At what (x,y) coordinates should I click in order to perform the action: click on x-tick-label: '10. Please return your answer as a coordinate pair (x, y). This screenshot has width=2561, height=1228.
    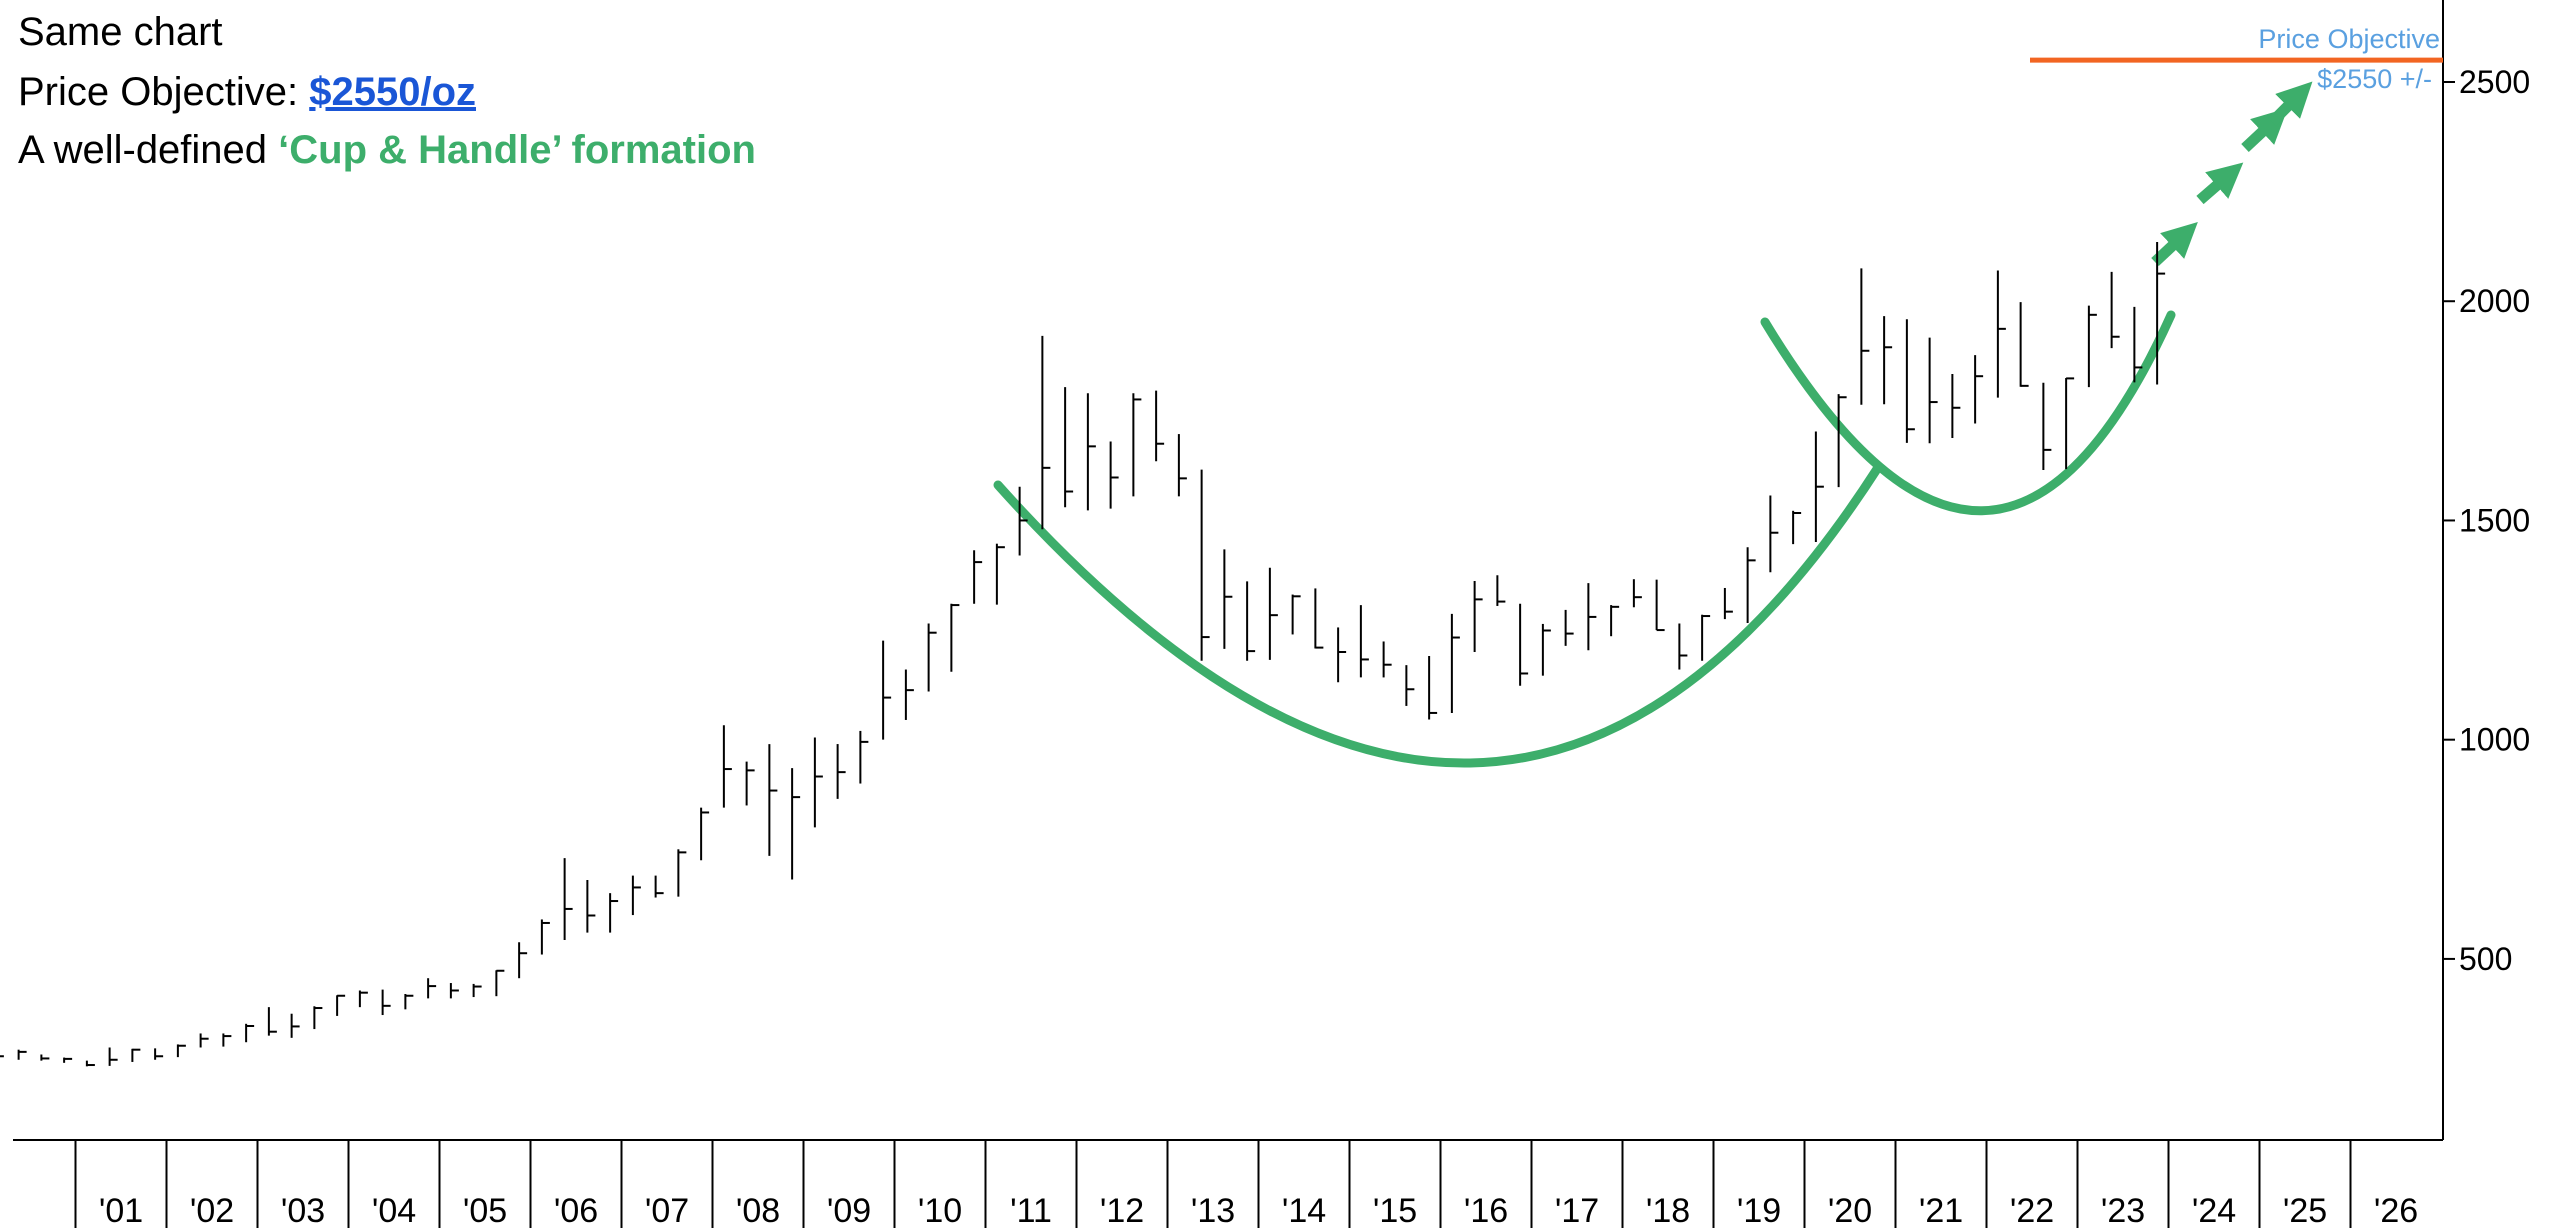
    Looking at the image, I should click on (940, 1210).